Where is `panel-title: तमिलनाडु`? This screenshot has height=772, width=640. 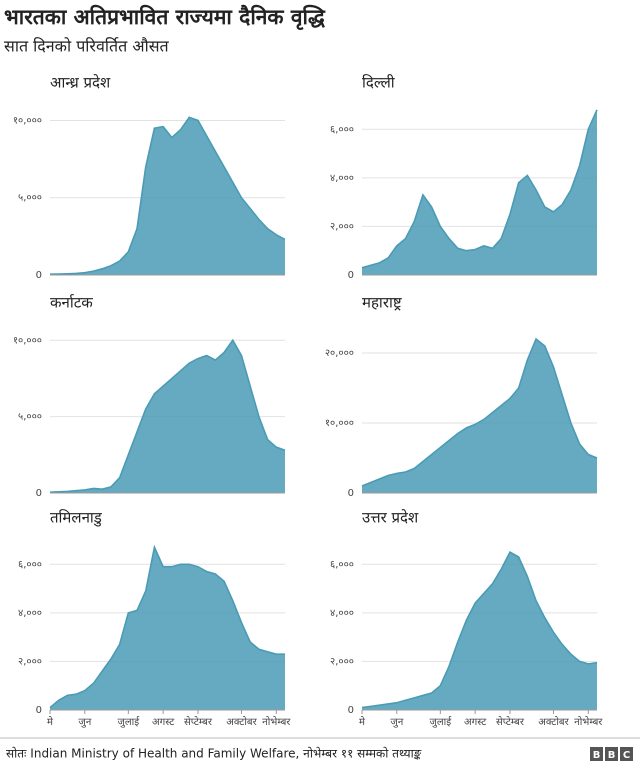 panel-title: तमिलनाडु is located at coordinates (76, 518).